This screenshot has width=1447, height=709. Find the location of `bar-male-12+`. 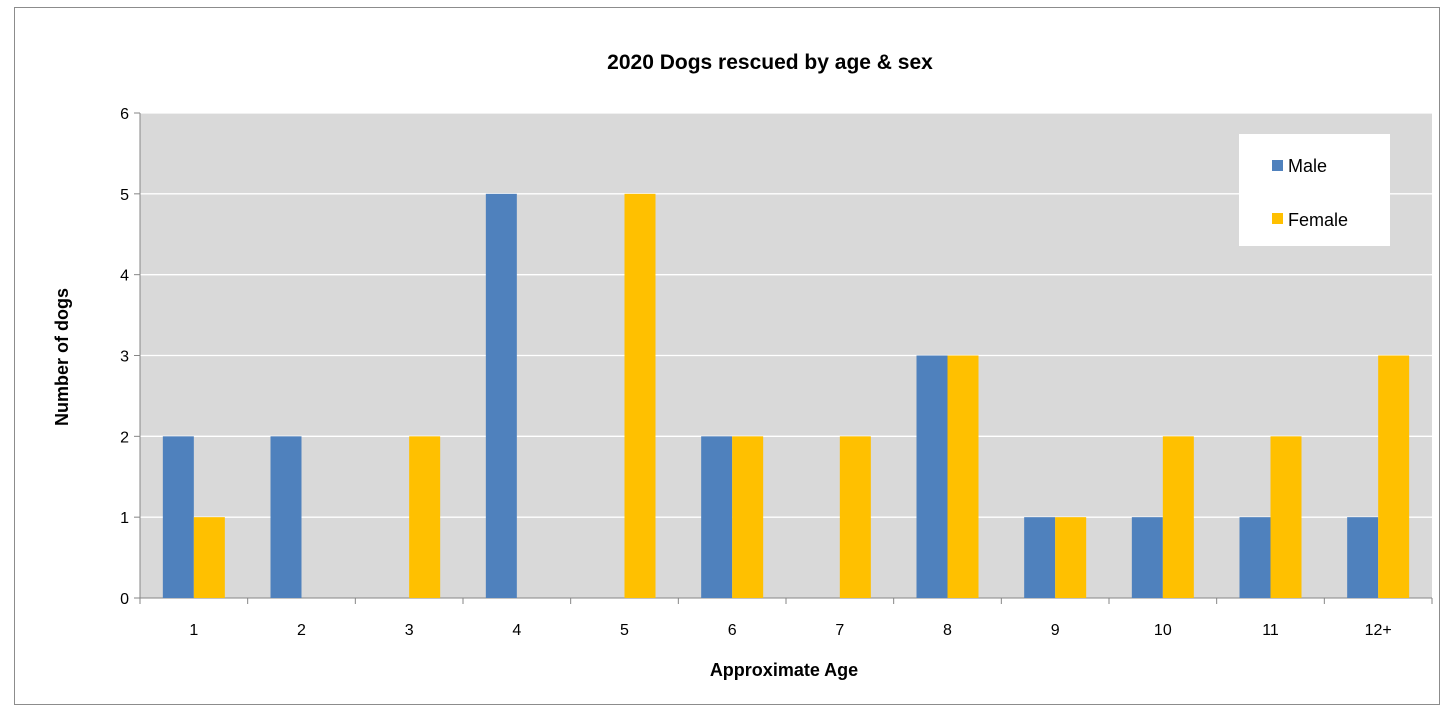

bar-male-12+ is located at coordinates (1363, 557).